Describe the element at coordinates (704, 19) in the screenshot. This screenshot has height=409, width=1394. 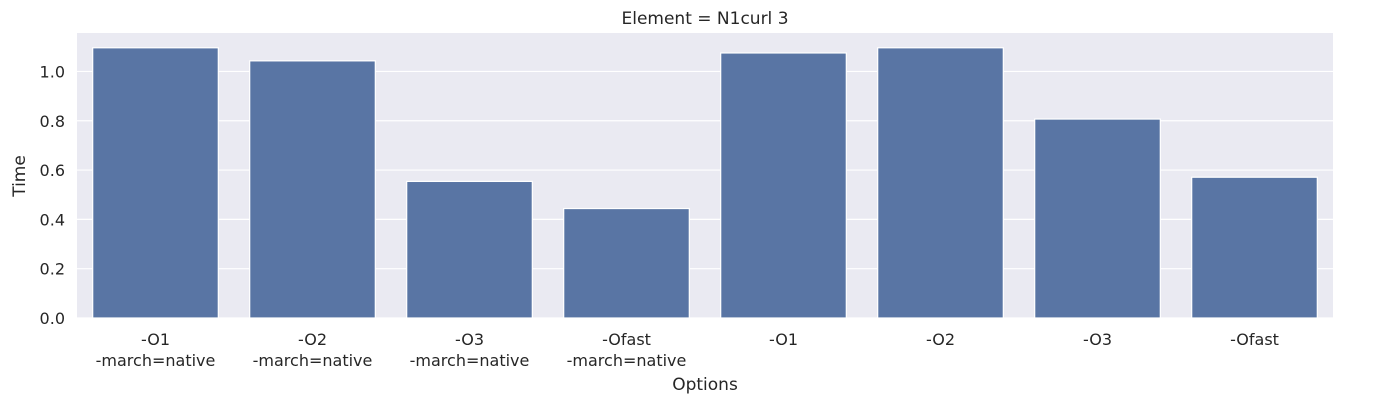
I see `chart-title: Element = N1curl 3` at that location.